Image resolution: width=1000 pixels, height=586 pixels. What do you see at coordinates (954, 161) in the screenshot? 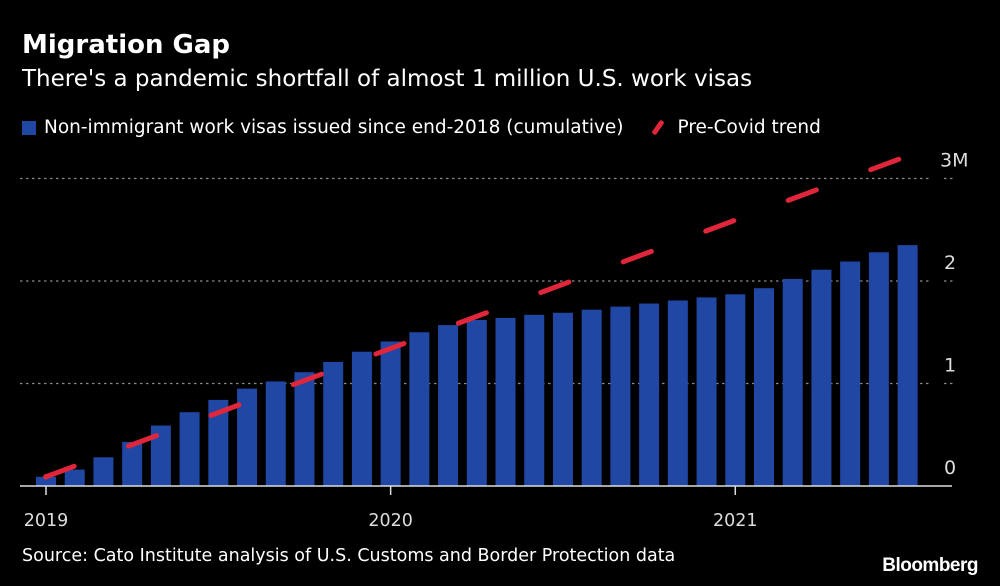
I see `y-tick-label: 3M` at bounding box center [954, 161].